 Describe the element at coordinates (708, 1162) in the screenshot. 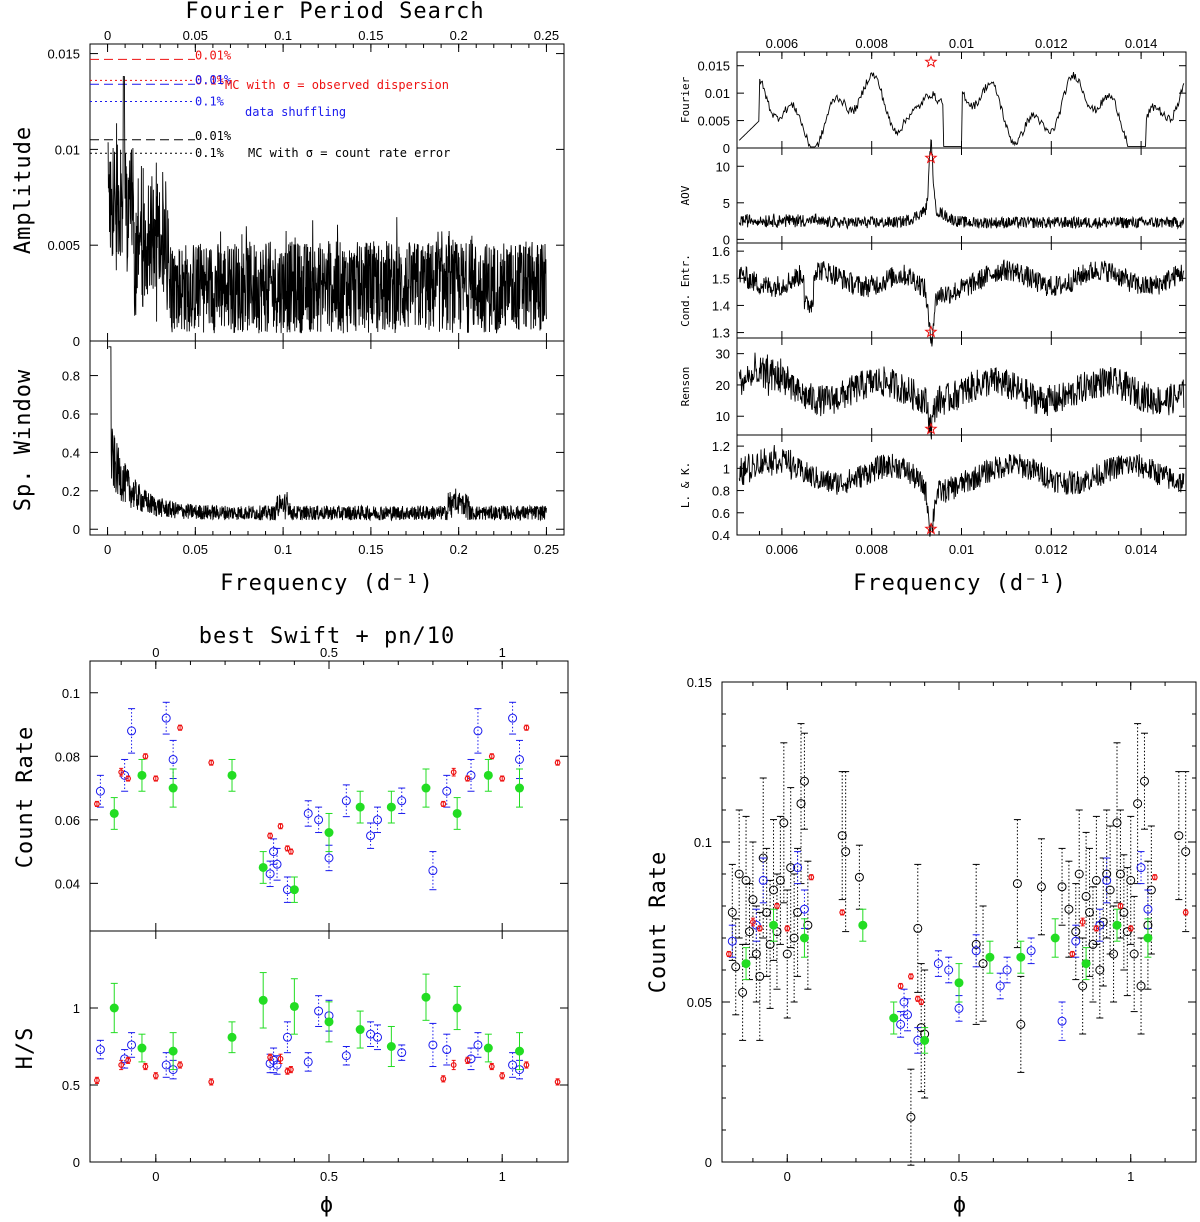

I see `all-y-tick-label: 0` at that location.